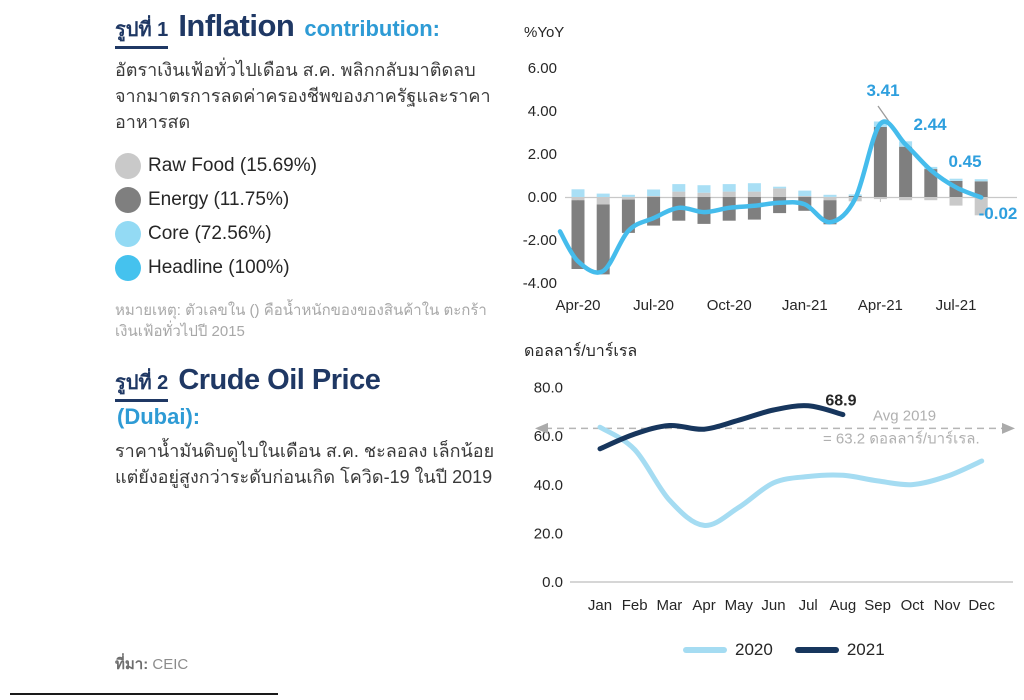  I want to click on svg-text: 3.41, so click(882, 90).